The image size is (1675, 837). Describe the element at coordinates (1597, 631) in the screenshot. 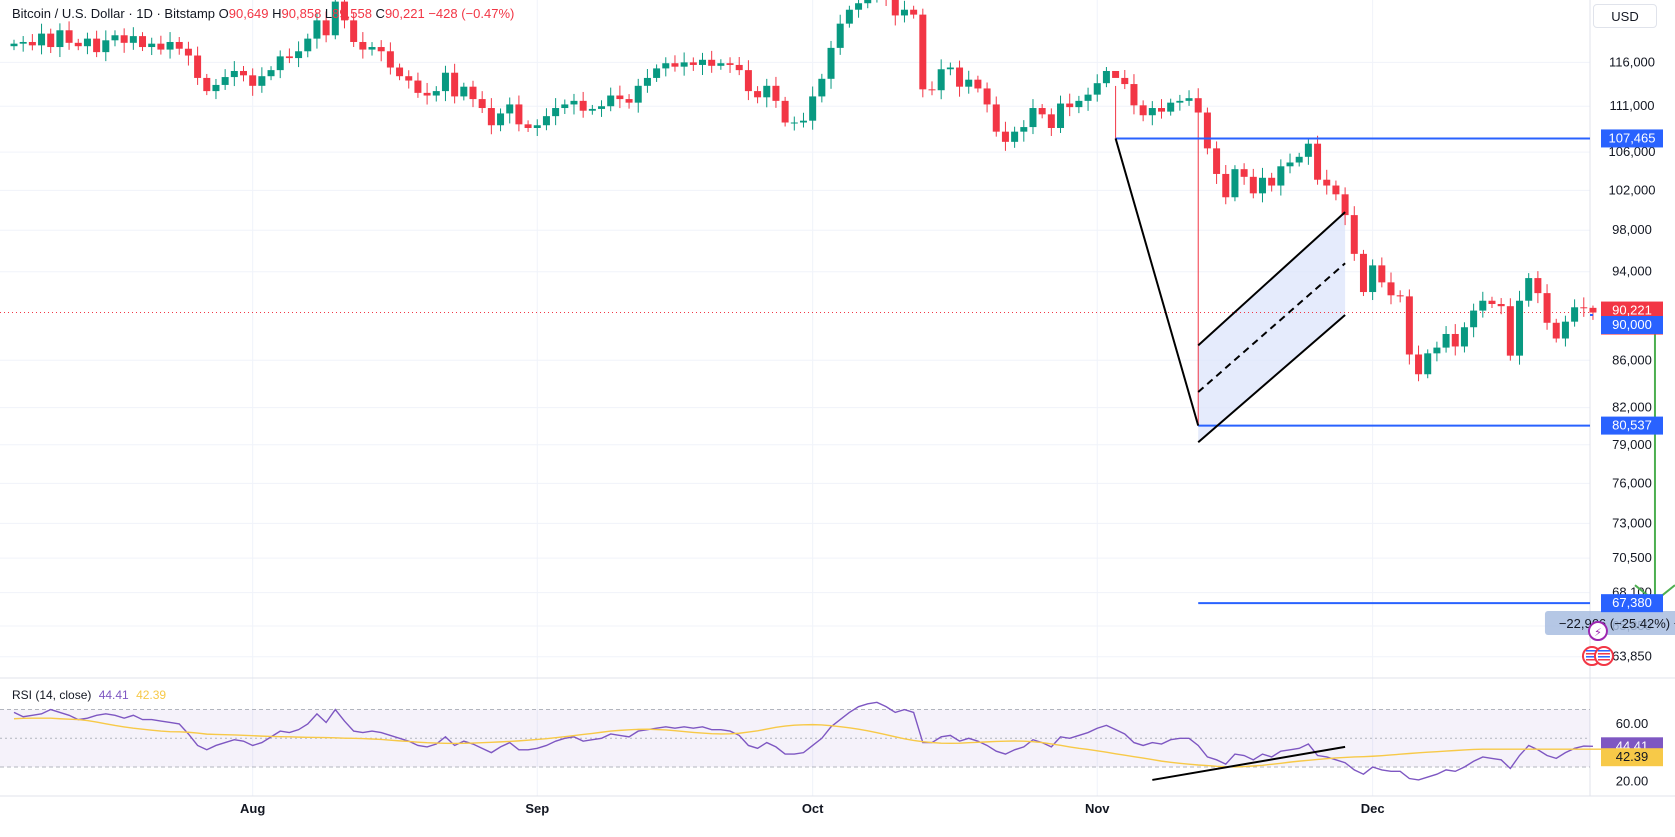

I see `lightning-event-icon: ⚡` at that location.